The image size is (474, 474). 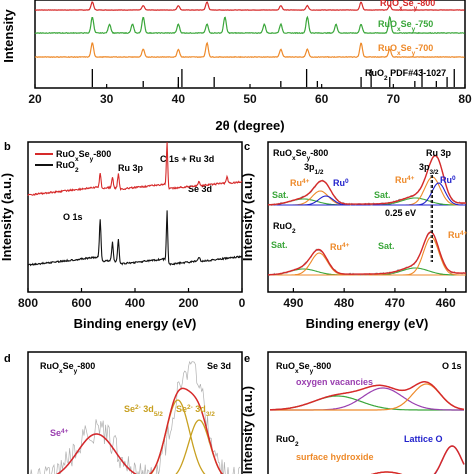 What do you see at coordinates (107, 99) in the screenshot?
I see `a-tick-label: 30` at bounding box center [107, 99].